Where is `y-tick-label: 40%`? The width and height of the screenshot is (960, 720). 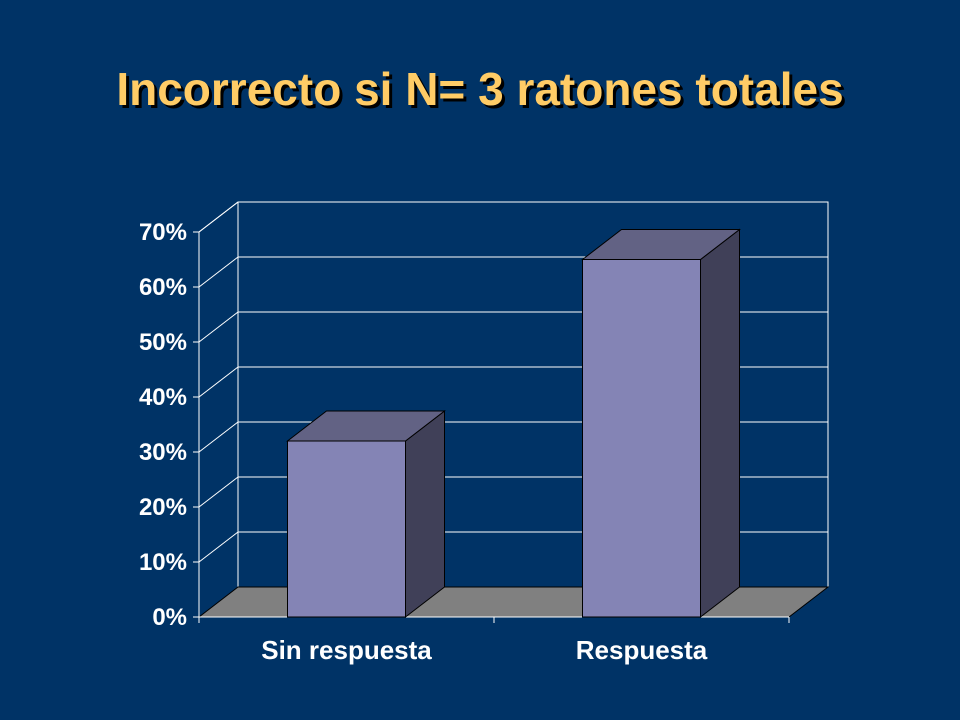
y-tick-label: 40% is located at coordinates (163, 397).